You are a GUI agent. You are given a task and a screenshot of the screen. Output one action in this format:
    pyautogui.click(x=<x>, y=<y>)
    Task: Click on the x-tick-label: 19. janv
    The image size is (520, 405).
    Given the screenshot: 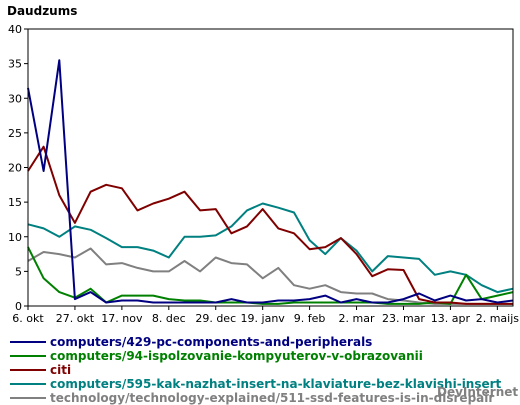 What is the action you would take?
    pyautogui.click(x=263, y=318)
    